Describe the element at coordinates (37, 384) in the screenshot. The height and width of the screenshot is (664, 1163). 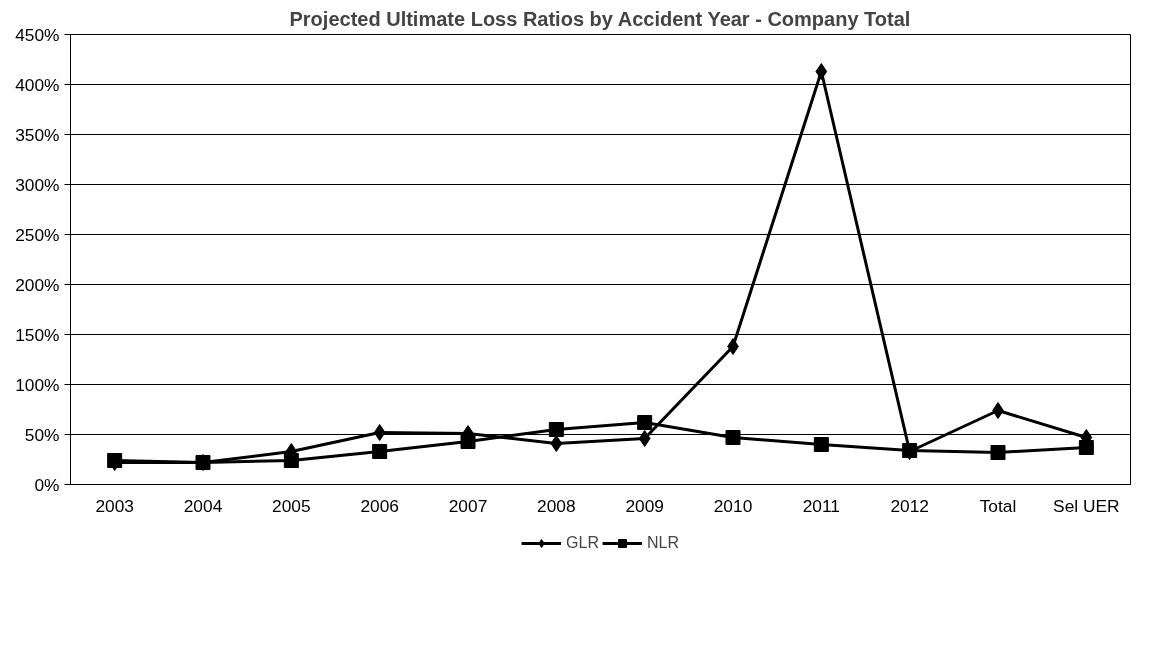
I see `y-tick-label: 100%` at that location.